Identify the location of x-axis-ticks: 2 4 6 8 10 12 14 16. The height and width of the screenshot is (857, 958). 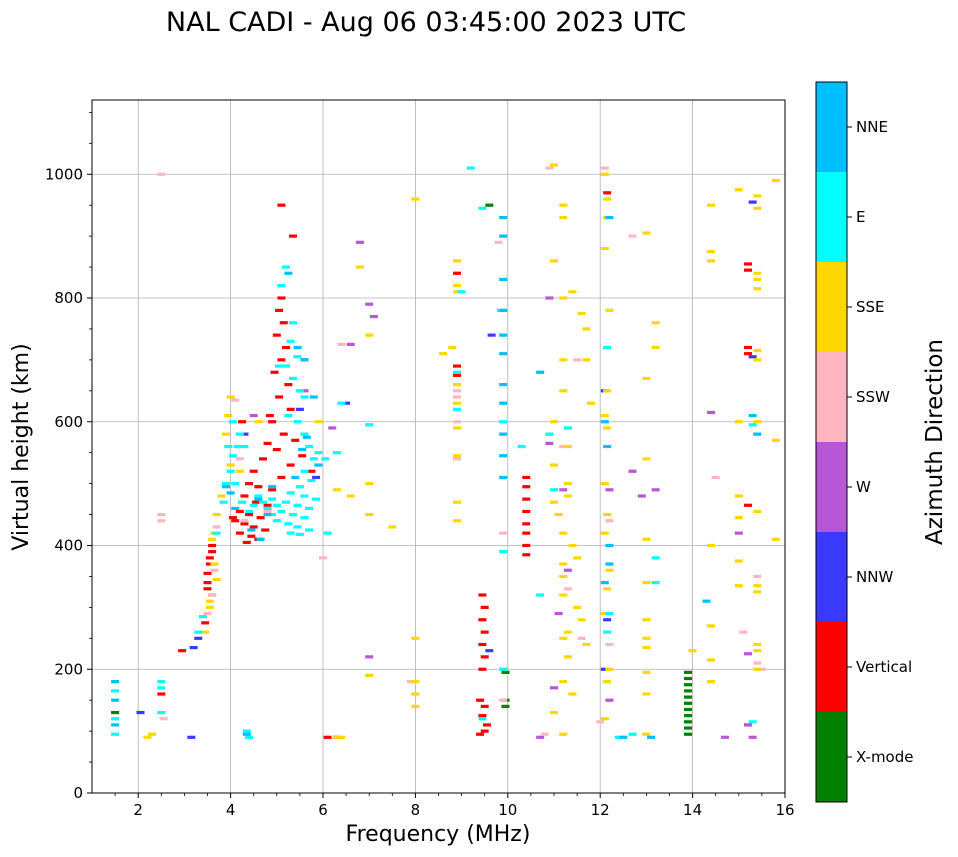
(454, 806).